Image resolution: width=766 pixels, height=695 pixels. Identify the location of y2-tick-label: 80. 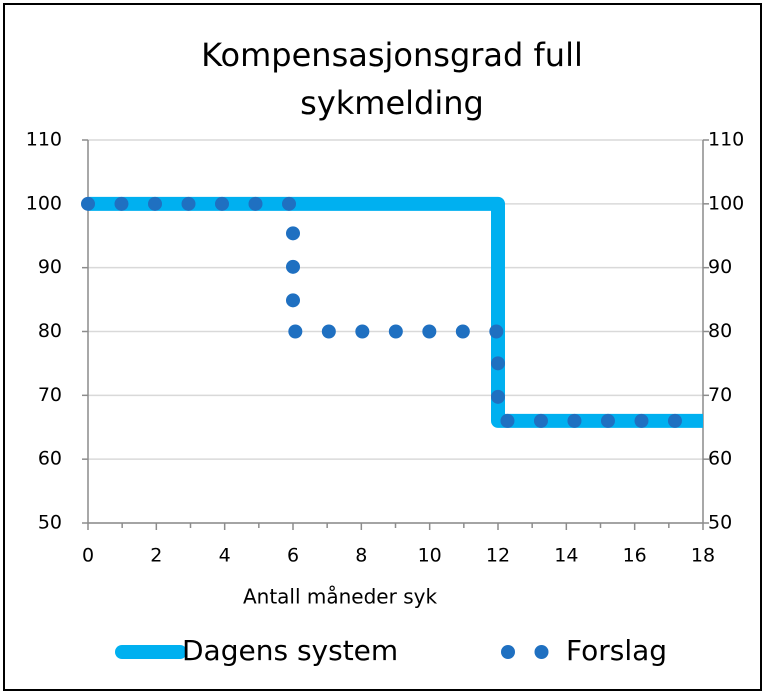
(720, 331).